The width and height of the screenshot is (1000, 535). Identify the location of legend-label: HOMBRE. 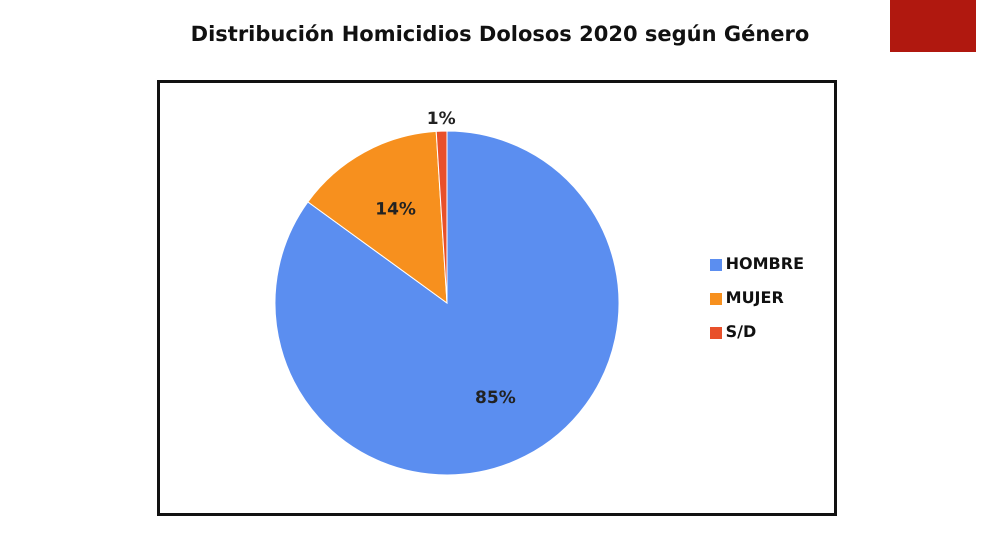
(765, 263).